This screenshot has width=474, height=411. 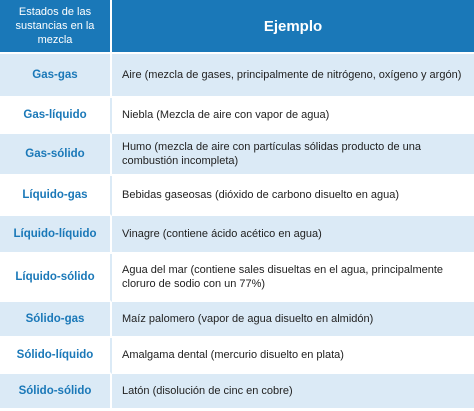 What do you see at coordinates (56, 116) in the screenshot?
I see `state-cell: Gas-líquido` at bounding box center [56, 116].